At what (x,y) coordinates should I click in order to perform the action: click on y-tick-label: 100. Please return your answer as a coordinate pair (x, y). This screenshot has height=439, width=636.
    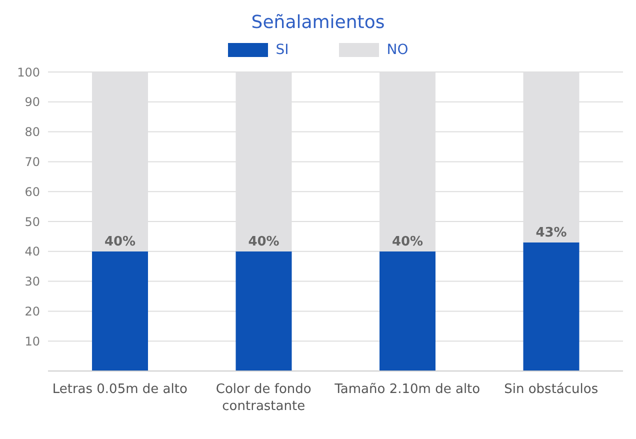
    Looking at the image, I should click on (28, 72).